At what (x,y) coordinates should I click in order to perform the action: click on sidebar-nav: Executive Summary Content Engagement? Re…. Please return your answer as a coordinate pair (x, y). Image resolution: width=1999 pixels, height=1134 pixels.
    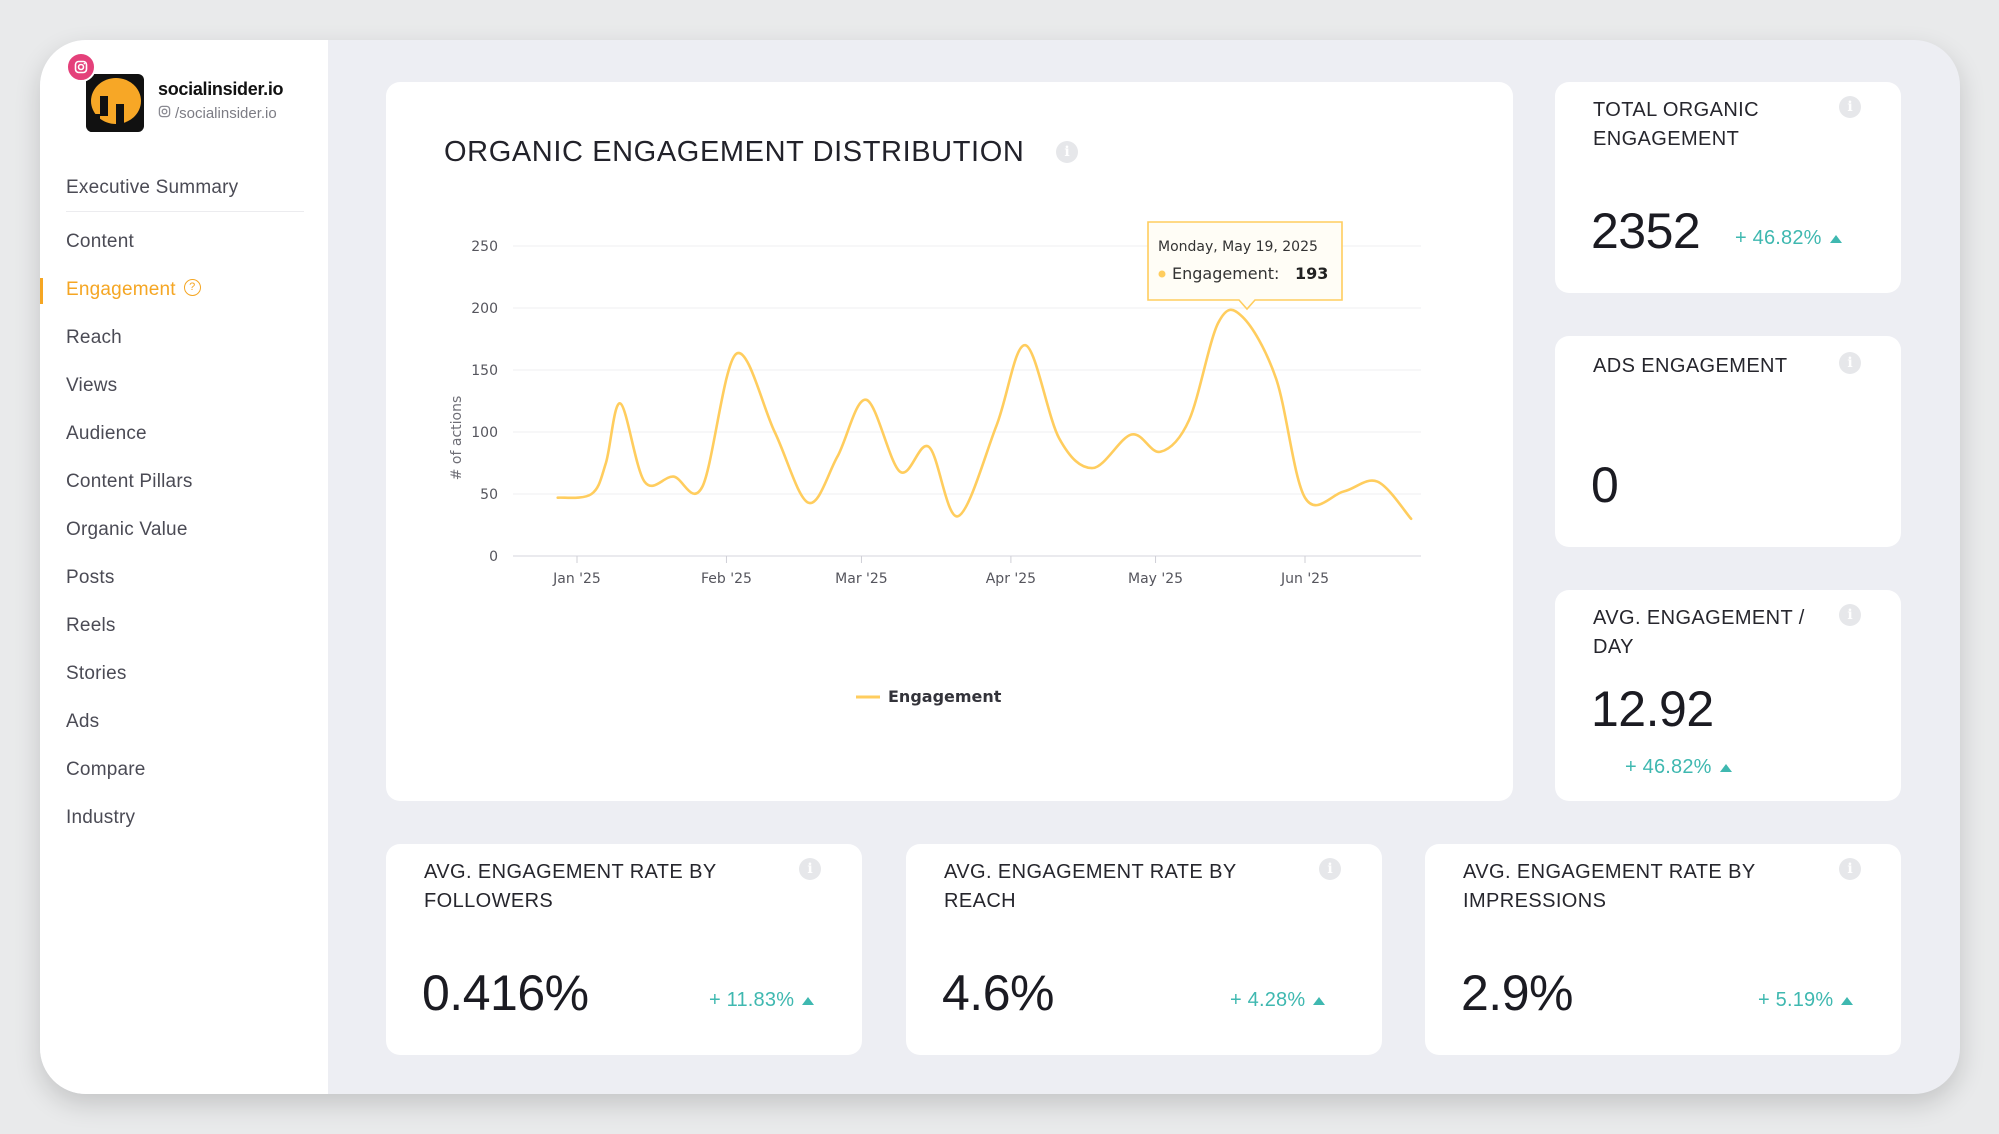
    Looking at the image, I should click on (172, 503).